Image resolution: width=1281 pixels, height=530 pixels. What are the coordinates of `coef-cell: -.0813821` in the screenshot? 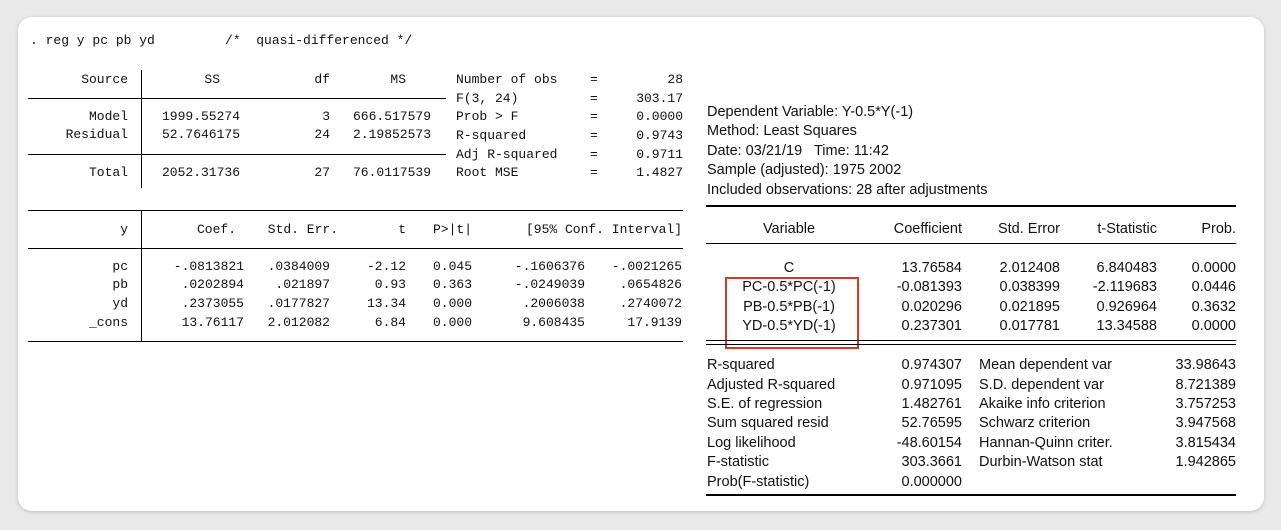 It's located at (208, 266).